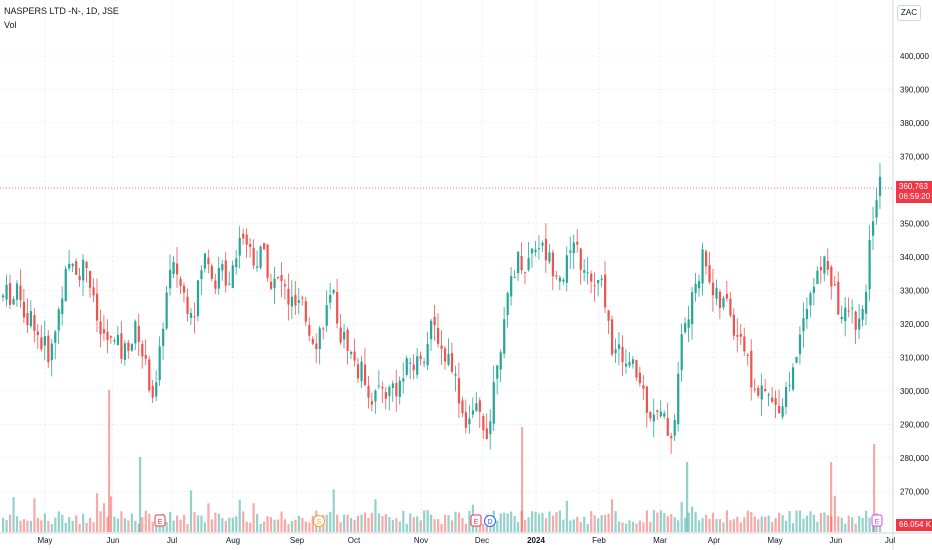 This screenshot has width=932, height=550. Describe the element at coordinates (874, 488) in the screenshot. I see `volume-spike` at that location.